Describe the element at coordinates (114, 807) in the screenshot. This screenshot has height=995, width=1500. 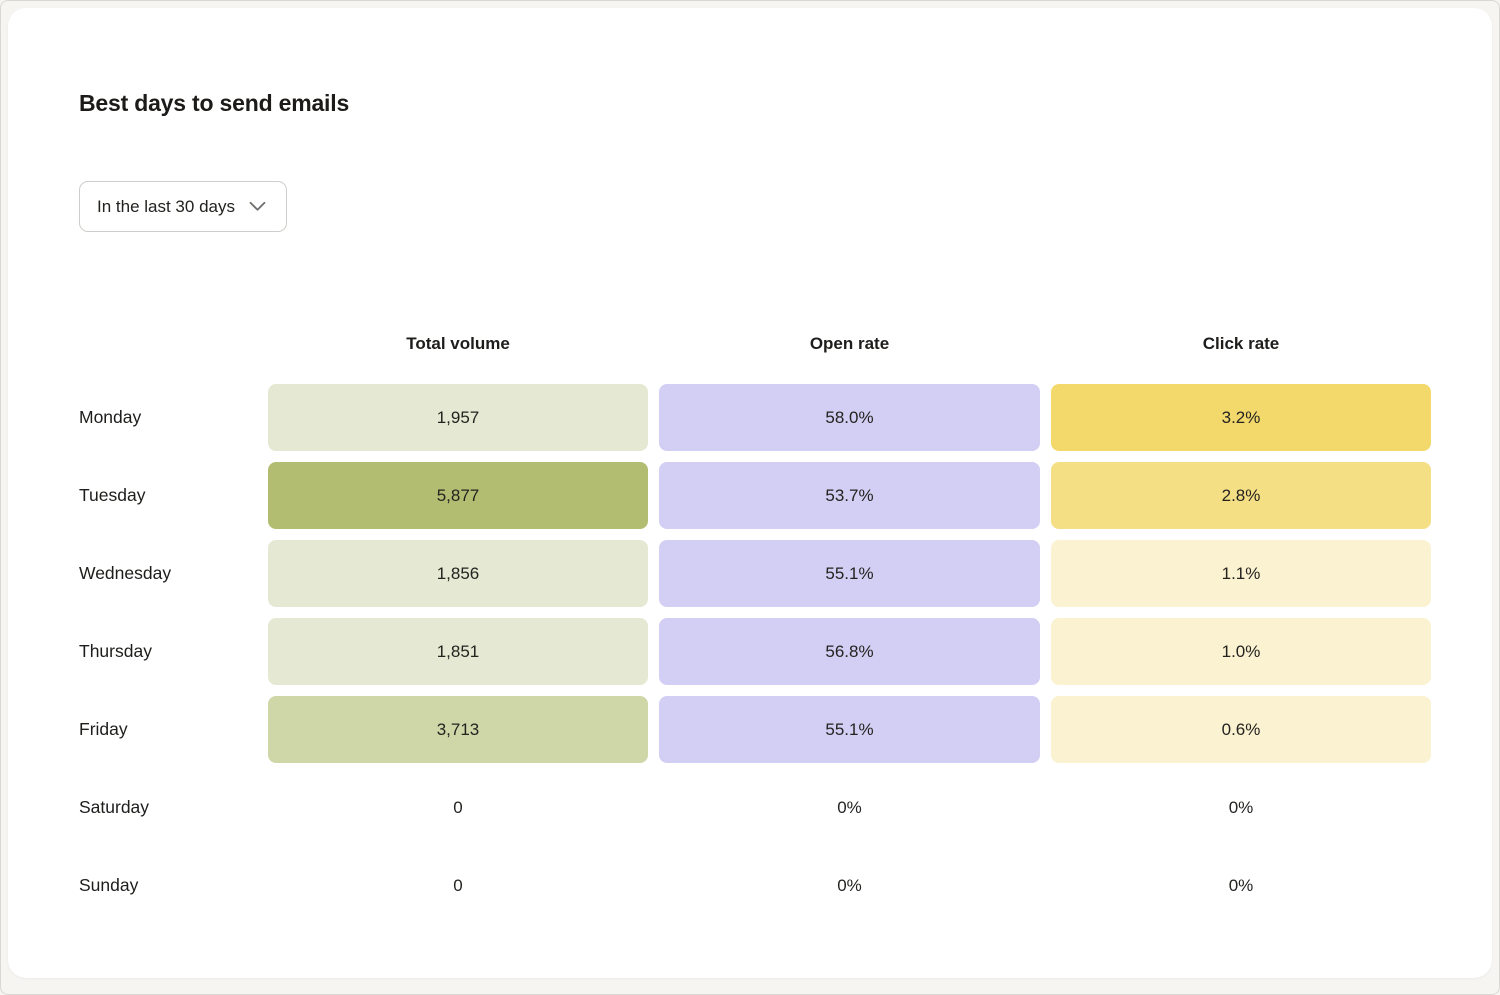
I see `day-label: Saturday` at that location.